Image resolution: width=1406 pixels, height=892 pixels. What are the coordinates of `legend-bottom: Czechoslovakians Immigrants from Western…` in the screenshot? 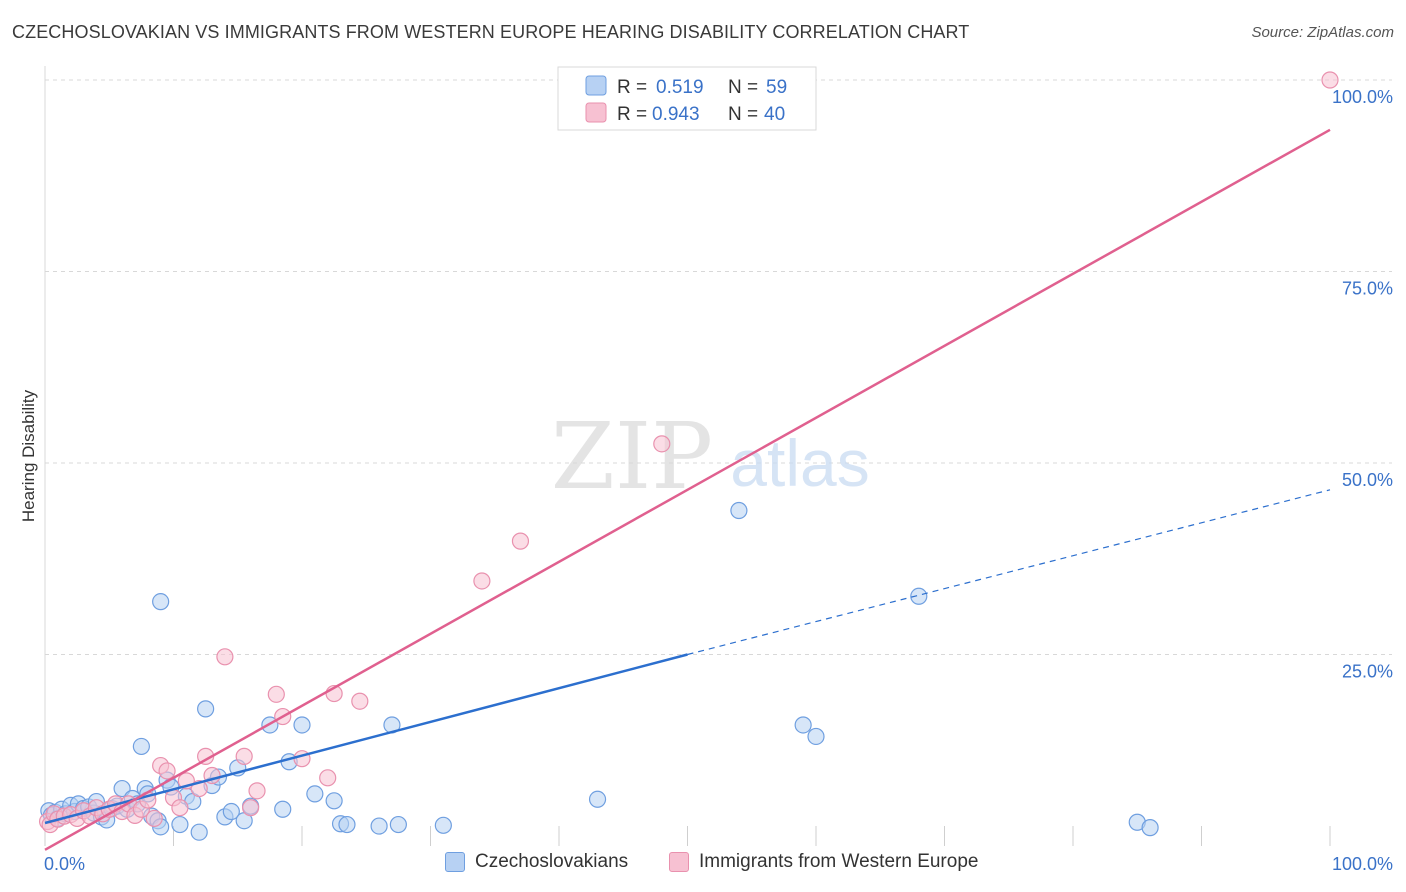 It's located at (703, 865).